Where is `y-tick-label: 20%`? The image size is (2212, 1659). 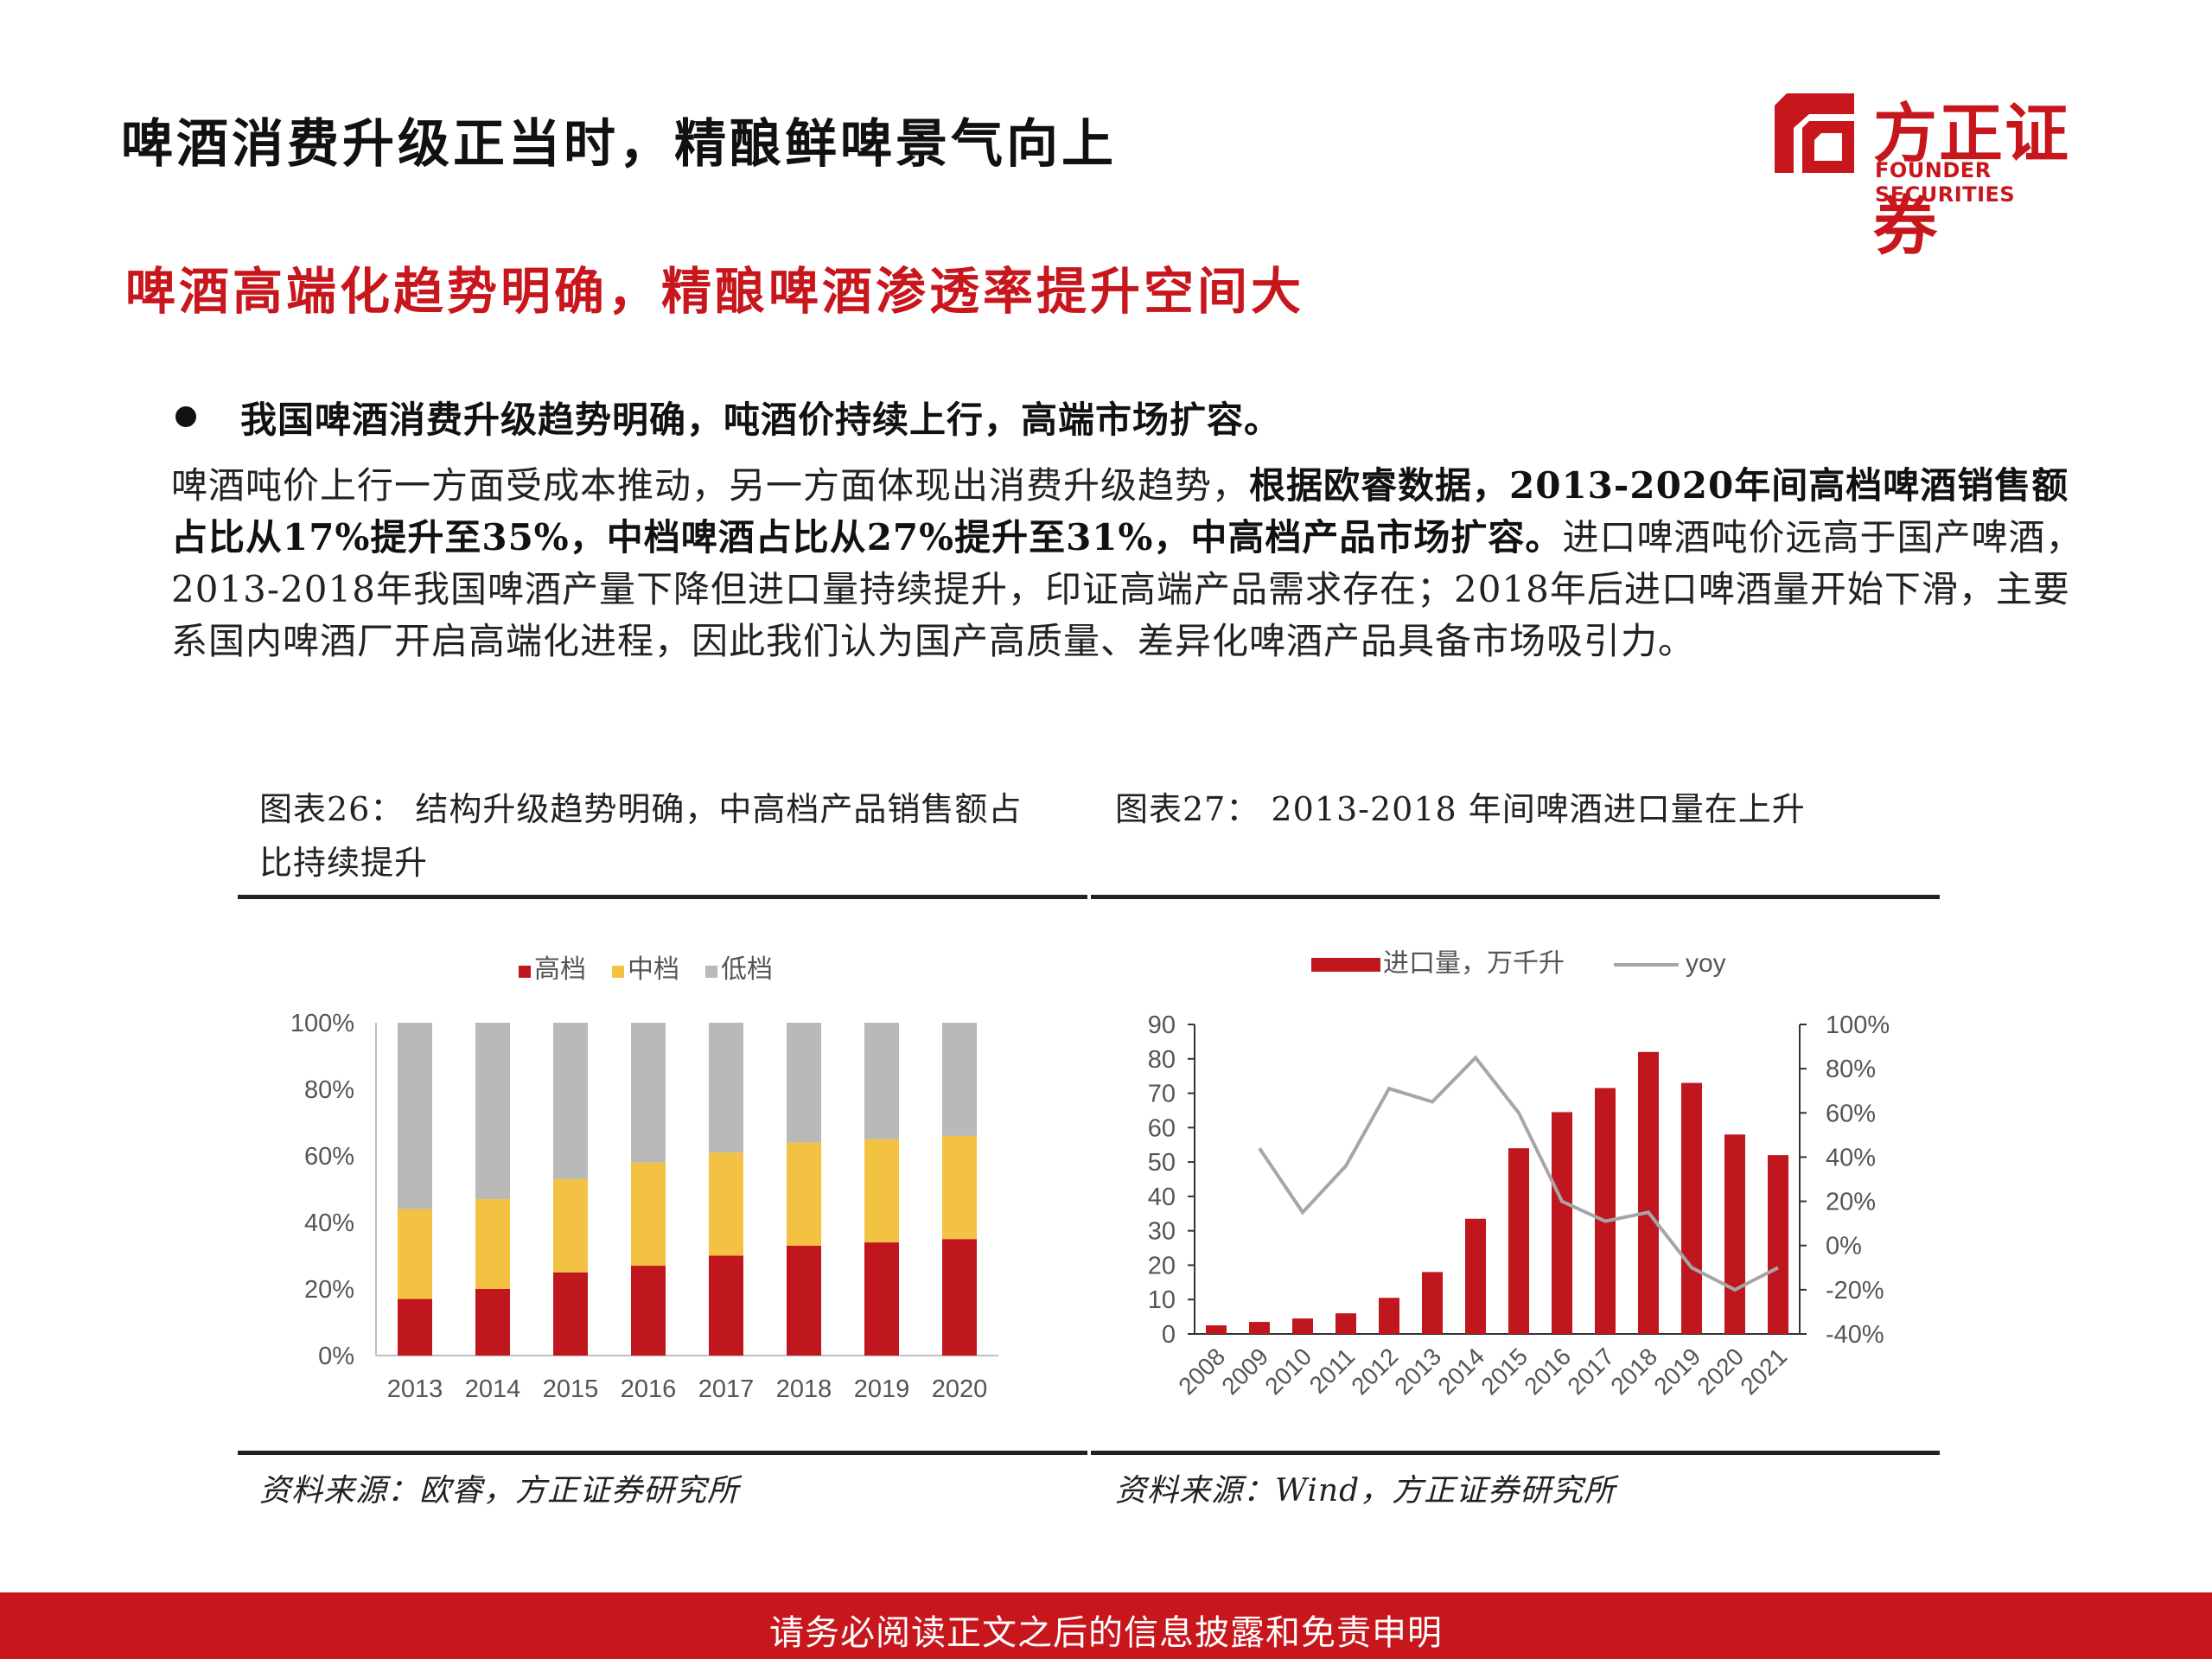
y-tick-label: 20% is located at coordinates (329, 1290).